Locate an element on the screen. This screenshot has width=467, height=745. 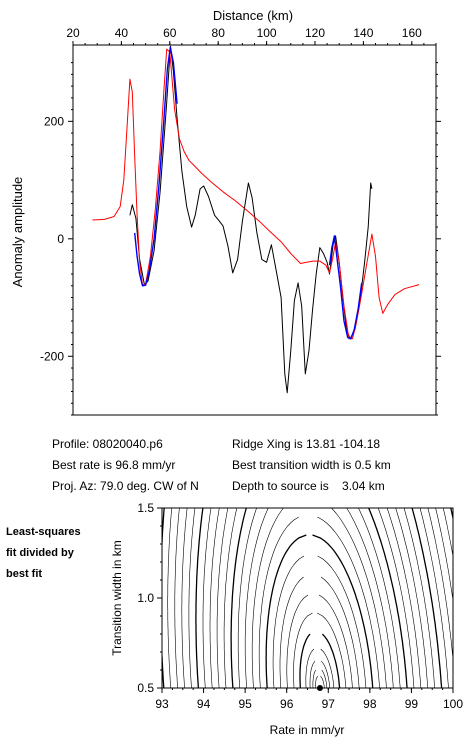
profile-y-label: Anomaly amplitude is located at coordinates (17, 232).